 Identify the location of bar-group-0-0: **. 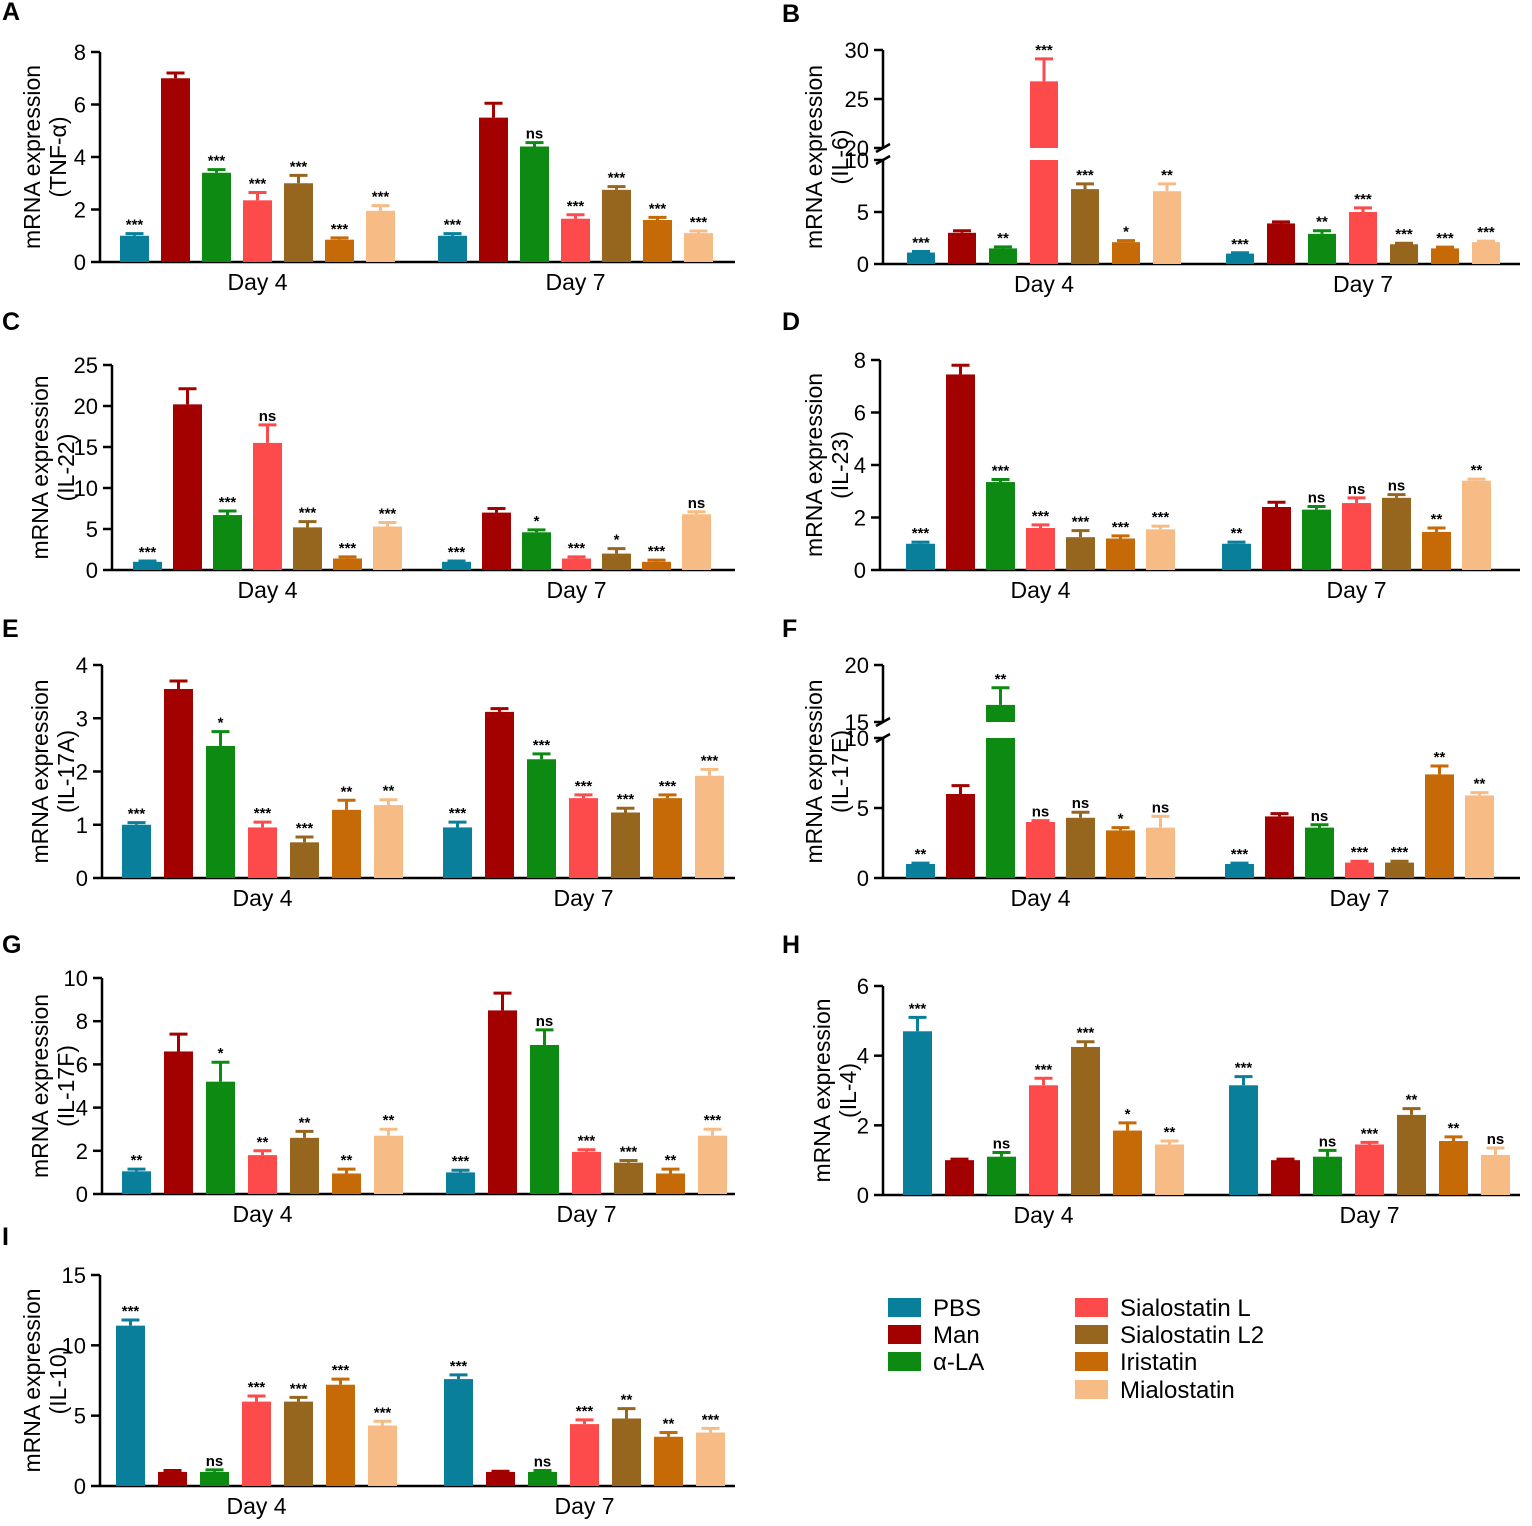
(136, 1173).